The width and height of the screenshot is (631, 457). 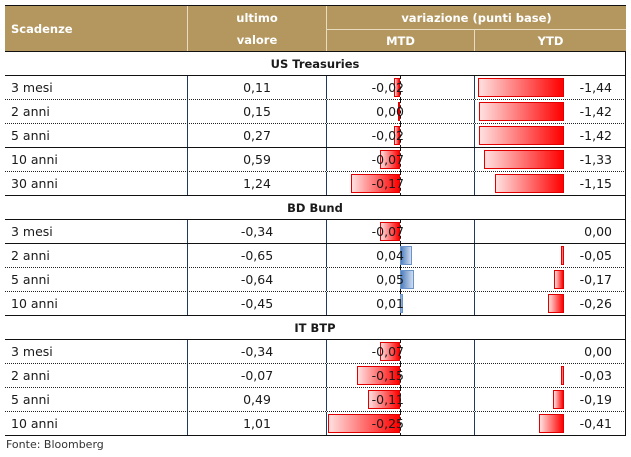 What do you see at coordinates (595, 111) in the screenshot?
I see `ytd-value: -1,42` at bounding box center [595, 111].